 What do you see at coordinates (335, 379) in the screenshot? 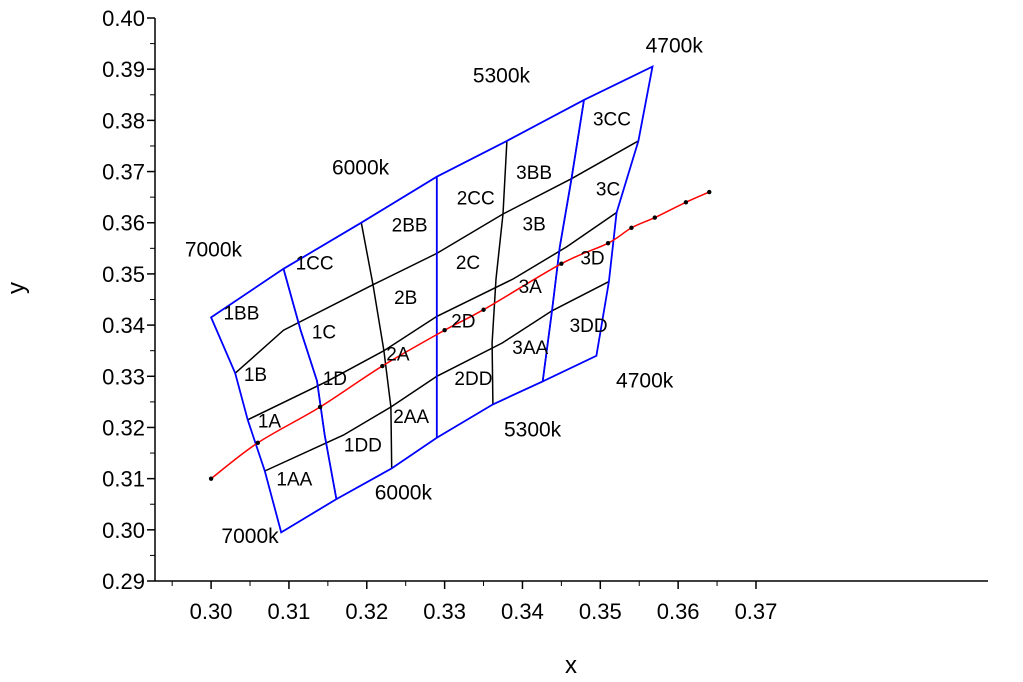
I see `bin-label: 1D` at bounding box center [335, 379].